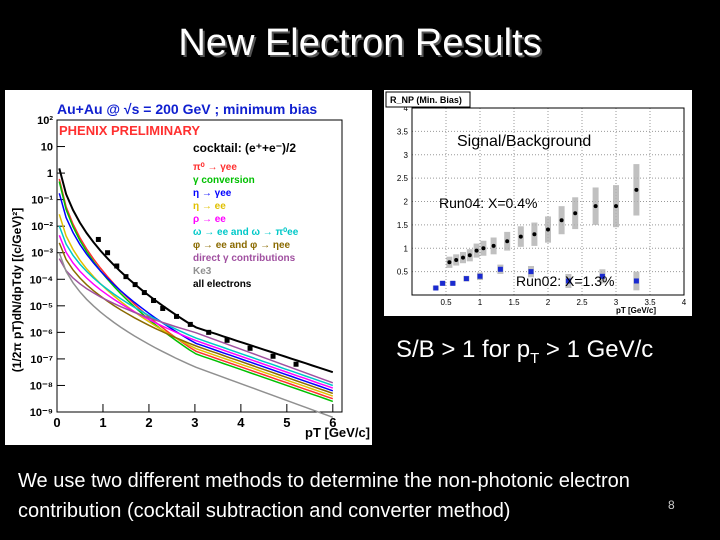 The height and width of the screenshot is (540, 720). What do you see at coordinates (41, 413) in the screenshot?
I see `y-tick-label: 10⁻⁹` at bounding box center [41, 413].